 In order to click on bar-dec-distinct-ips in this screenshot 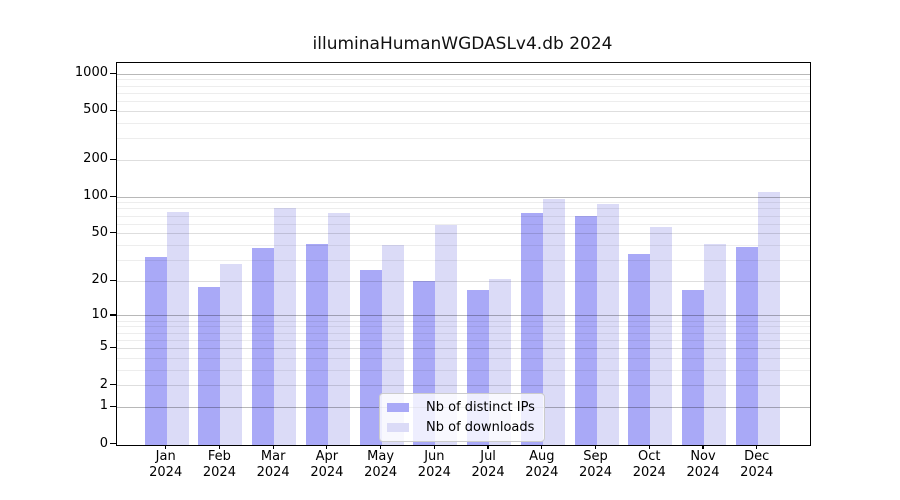, I will do `click(746, 345)`.